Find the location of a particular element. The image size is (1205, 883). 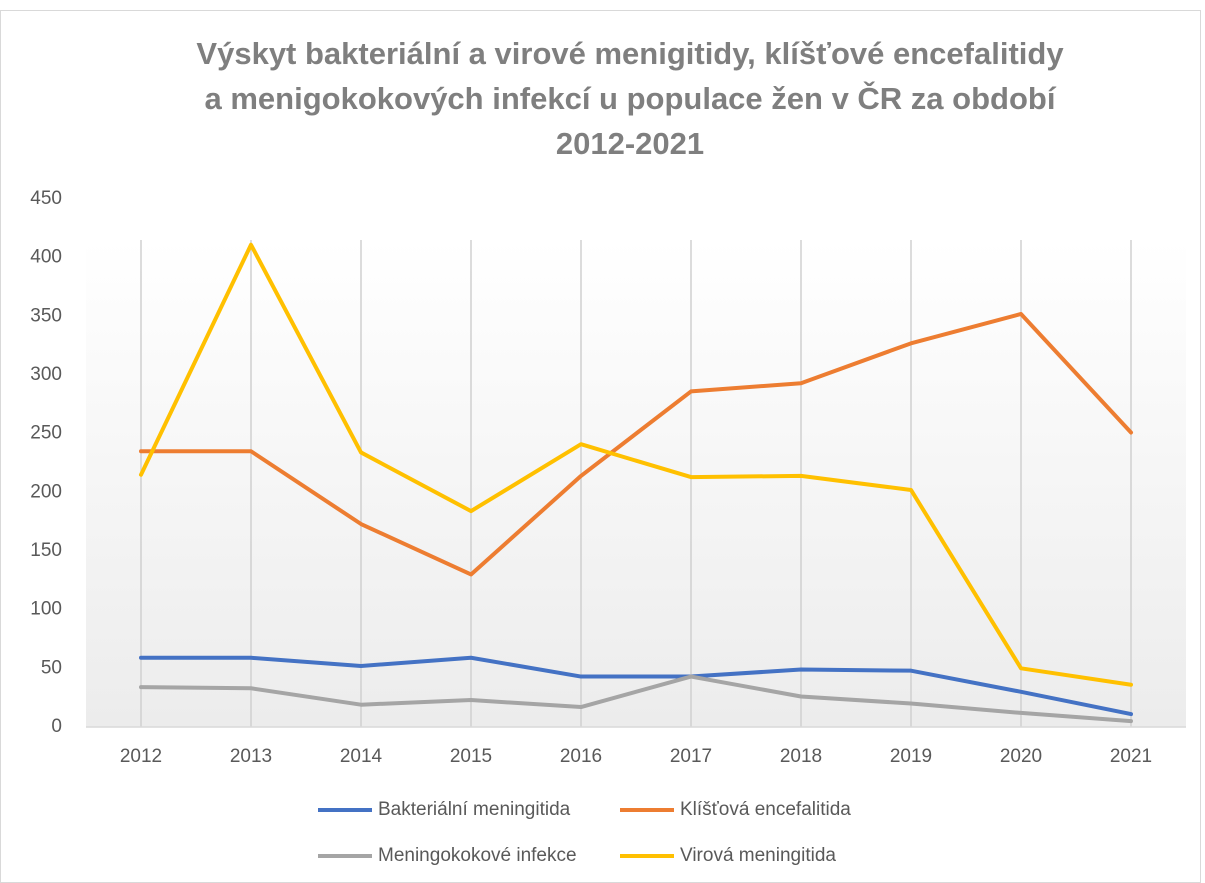

legend-label: Meningokokové infekce is located at coordinates (477, 855).